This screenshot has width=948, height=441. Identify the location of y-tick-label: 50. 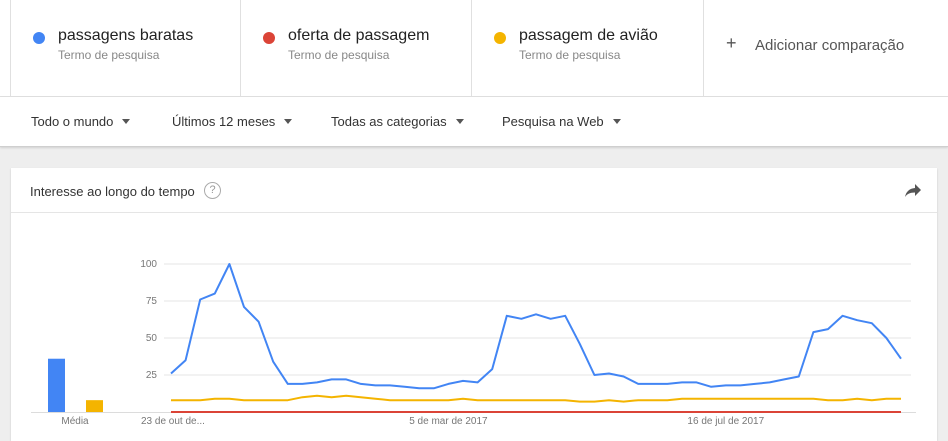
(152, 338).